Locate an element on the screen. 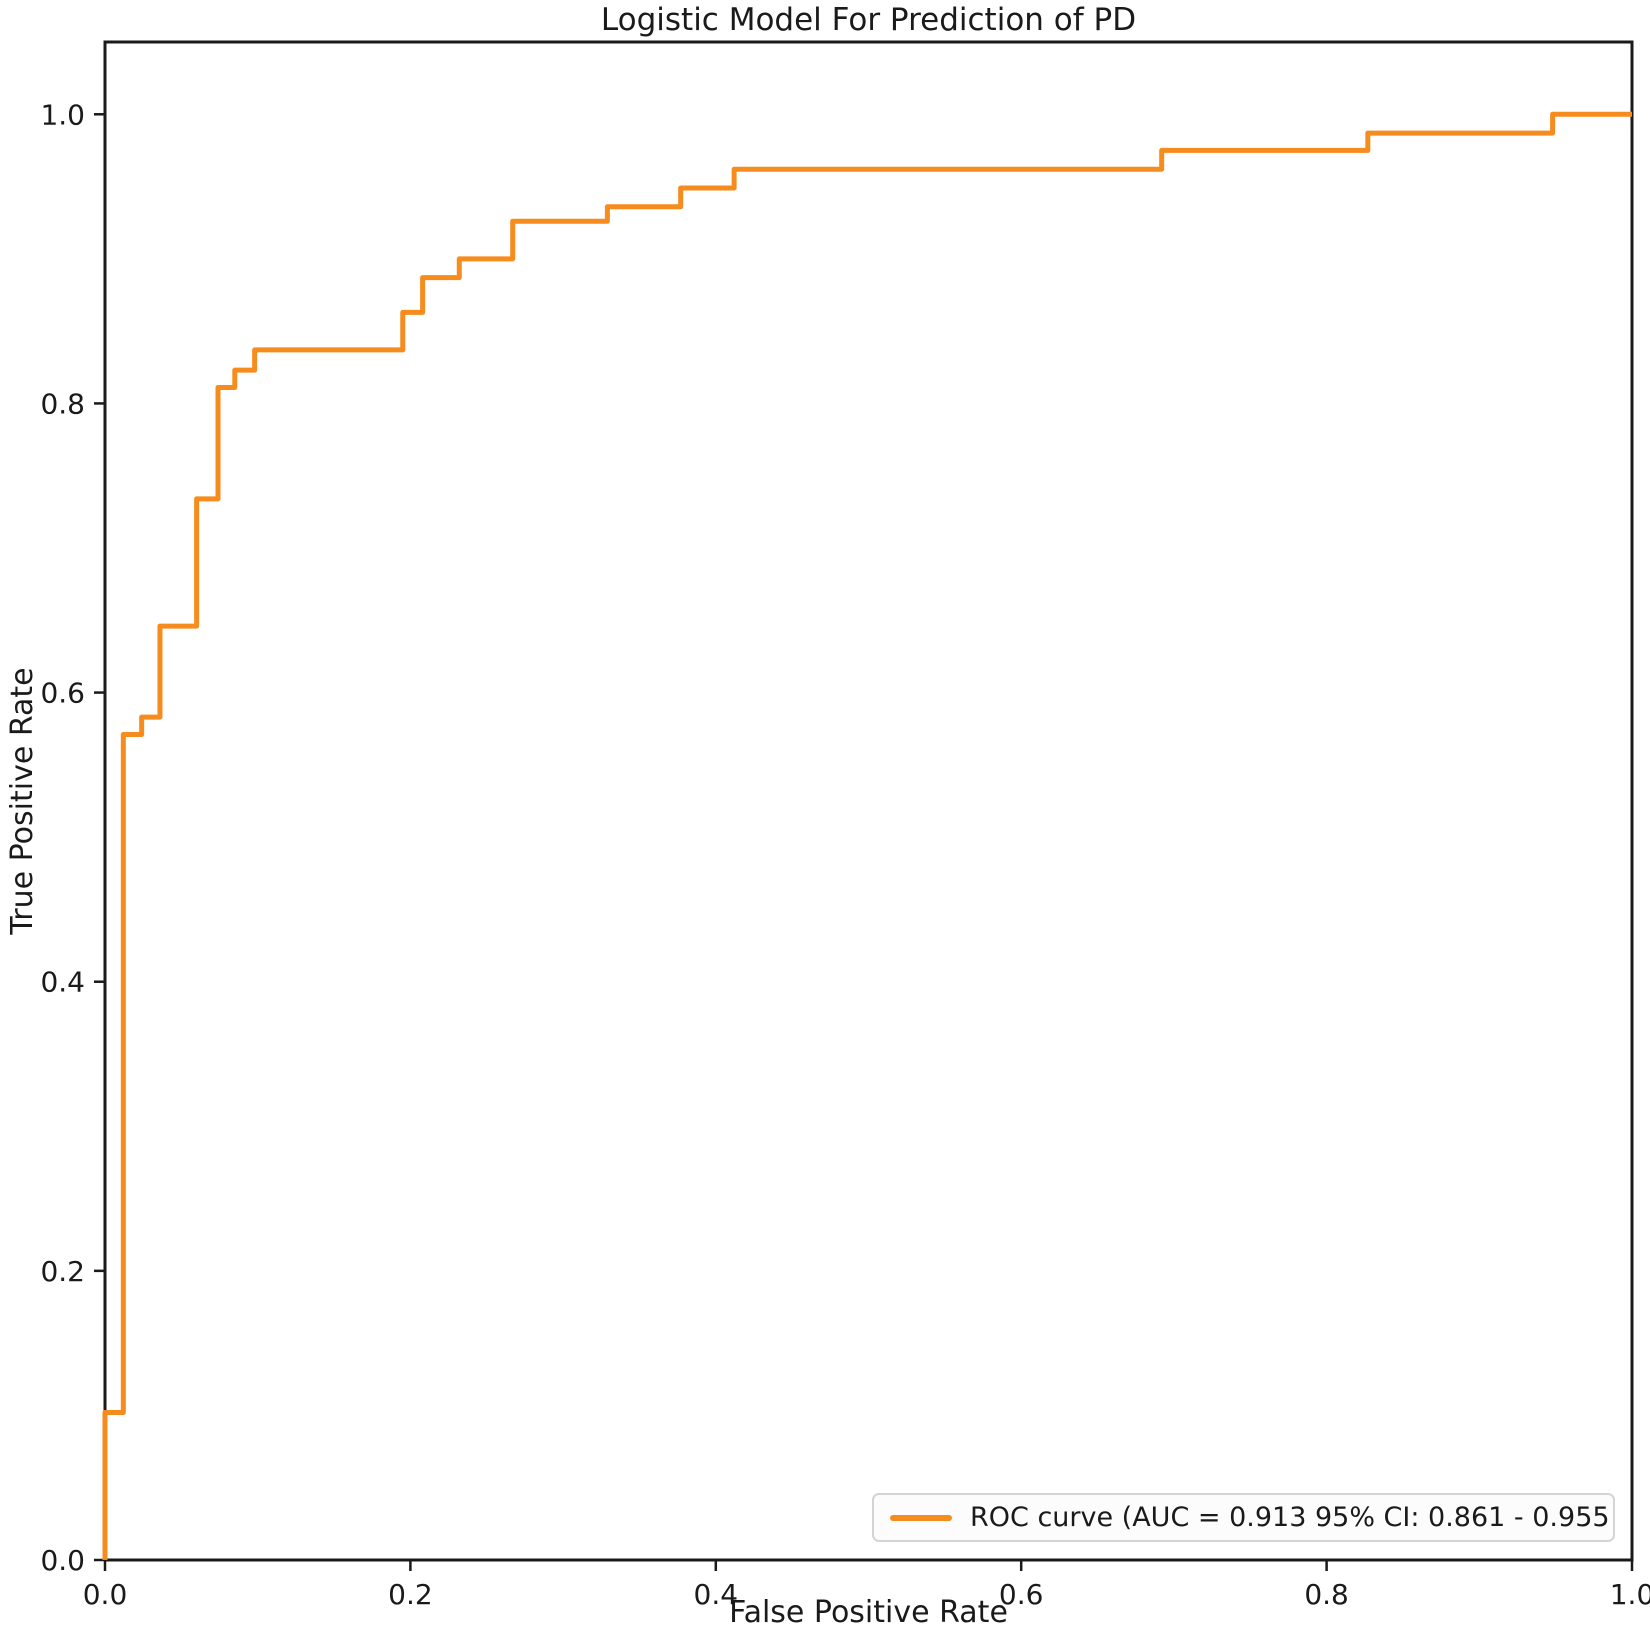 Image resolution: width=1650 pixels, height=1638 pixels. x-tick-label: 0.8 is located at coordinates (1326, 1594).